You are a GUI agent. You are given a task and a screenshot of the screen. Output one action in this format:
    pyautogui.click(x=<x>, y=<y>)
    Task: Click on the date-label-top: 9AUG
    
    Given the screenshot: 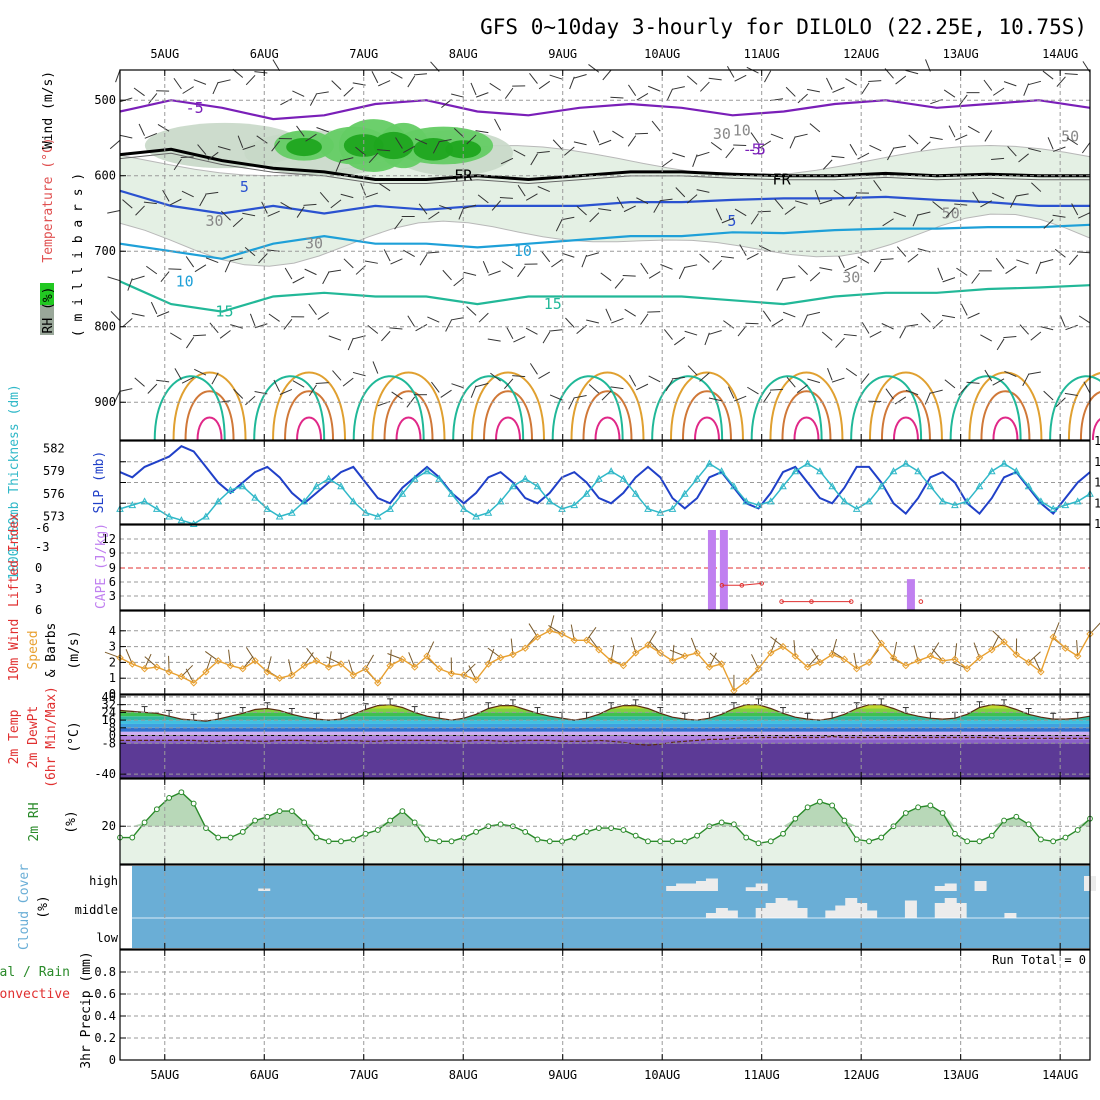 What is the action you would take?
    pyautogui.click(x=562, y=54)
    